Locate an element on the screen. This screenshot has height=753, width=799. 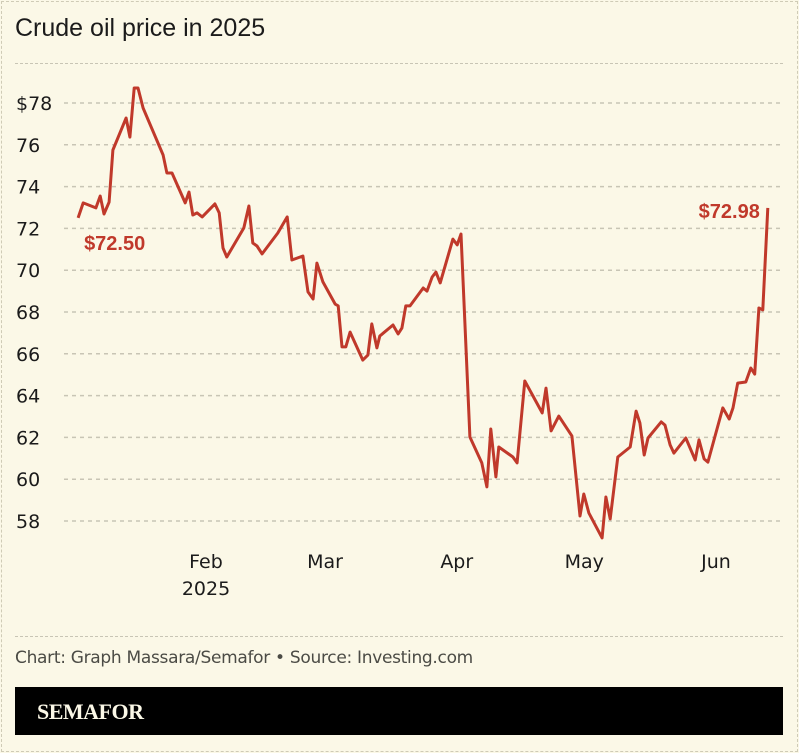
y-tick-label: 76 is located at coordinates (28, 146).